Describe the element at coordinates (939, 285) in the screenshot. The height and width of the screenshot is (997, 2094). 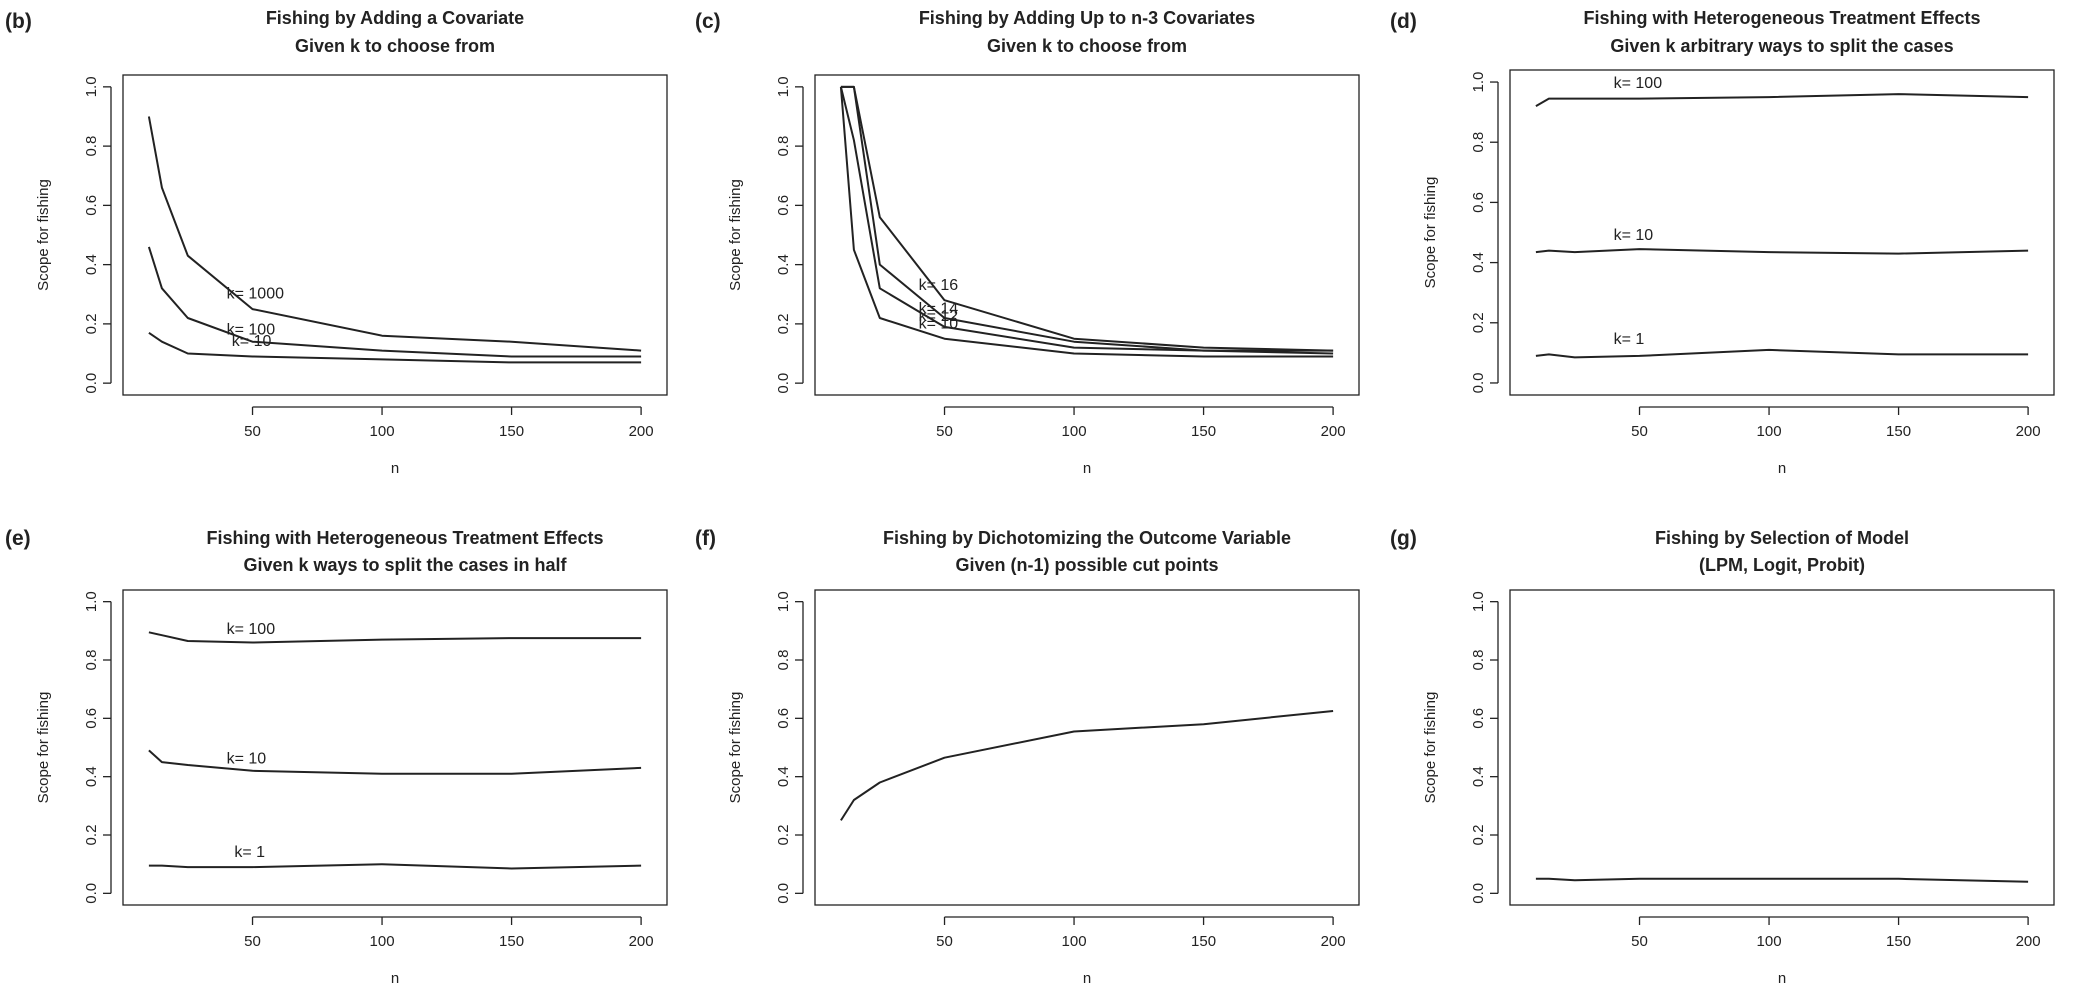
I see `series-label: k= 16` at that location.